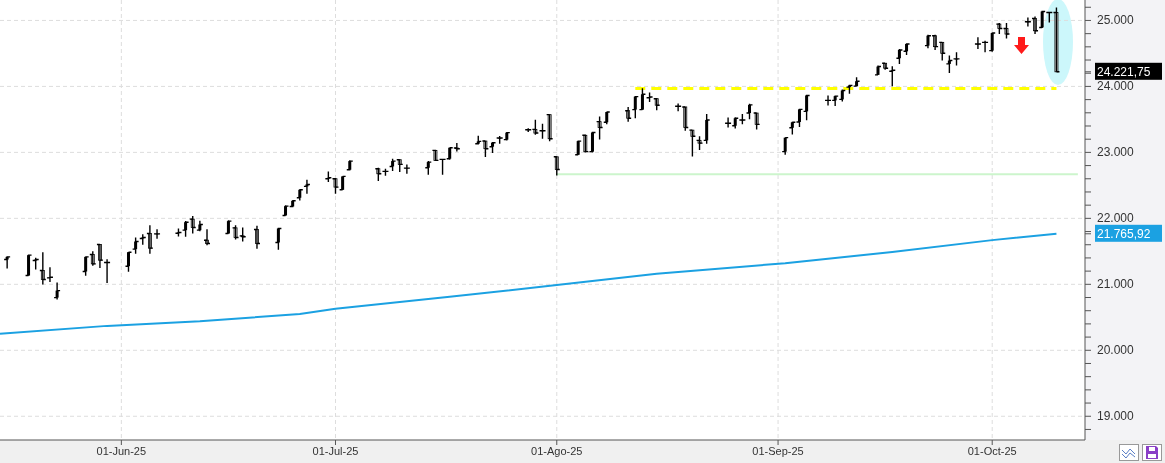 This screenshot has width=1165, height=463. Describe the element at coordinates (778, 450) in the screenshot. I see `x-tick-label: 01-Sep-25` at that location.